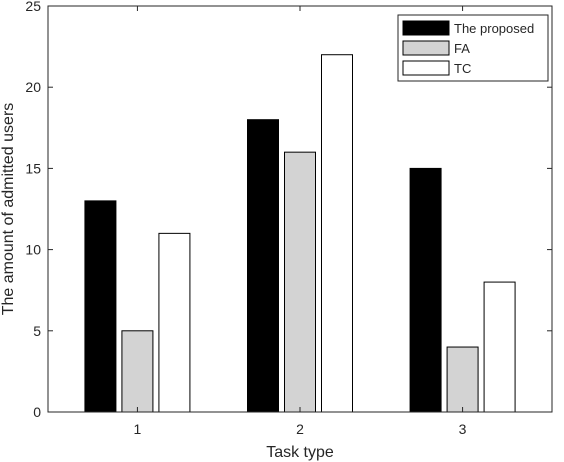 This screenshot has height=462, width=564. I want to click on y-tick-label: 10, so click(33, 250).